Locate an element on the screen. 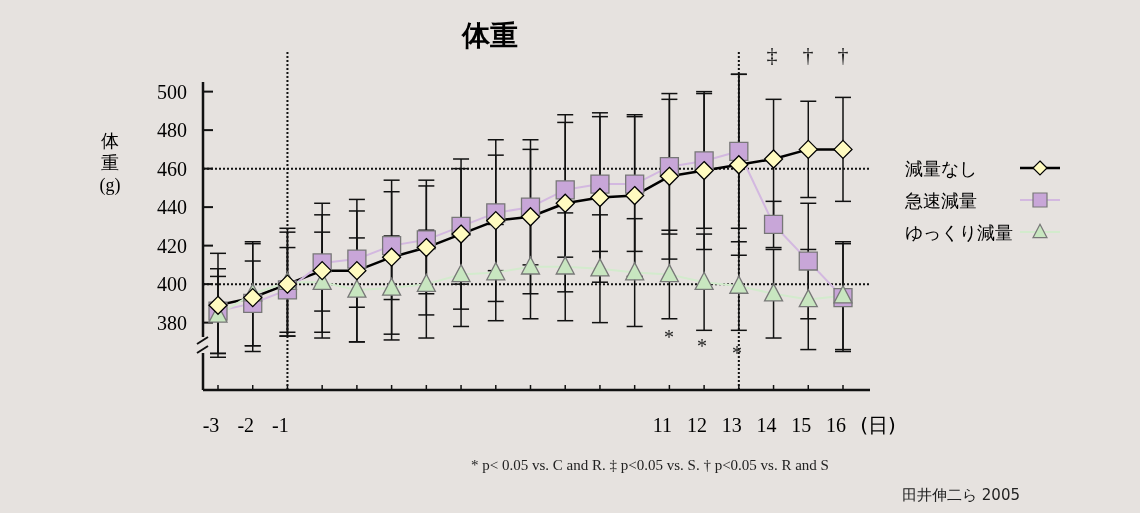 This screenshot has width=1140, height=513. x-tick-label: -2 is located at coordinates (246, 425).